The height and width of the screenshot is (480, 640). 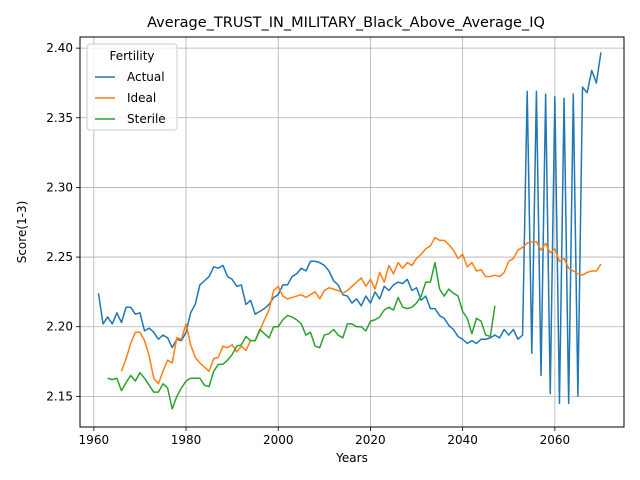 I want to click on x-tick-label: 2000, so click(x=278, y=440).